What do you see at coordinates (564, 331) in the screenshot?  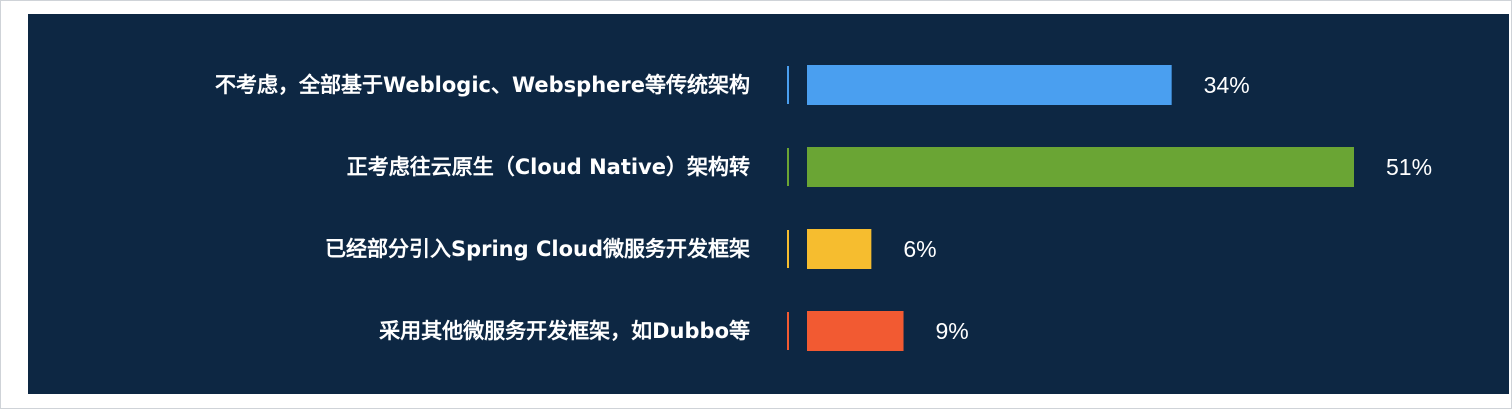 I see `category-label: 采用其他微服务开发框架，如Dubbo等` at bounding box center [564, 331].